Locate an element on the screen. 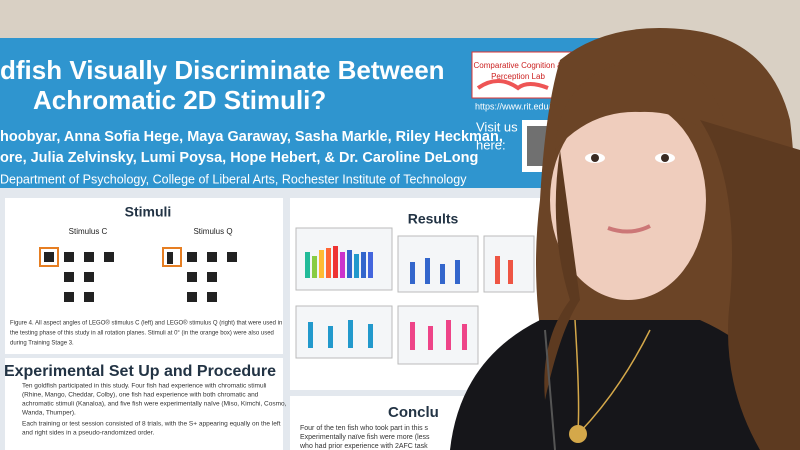 The width and height of the screenshot is (800, 450). stimulus-grid is located at coordinates (138, 274).